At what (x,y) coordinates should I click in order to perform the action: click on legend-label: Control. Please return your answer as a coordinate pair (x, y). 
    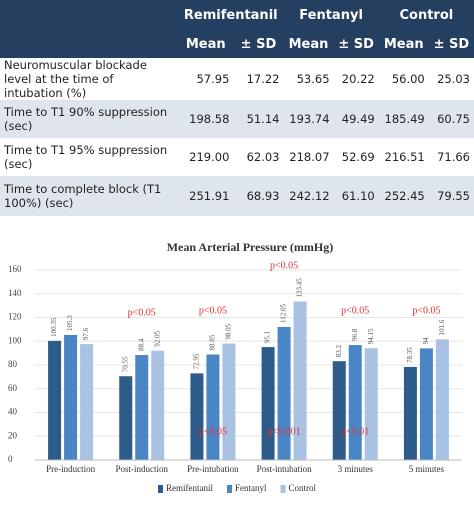
    Looking at the image, I should click on (303, 488).